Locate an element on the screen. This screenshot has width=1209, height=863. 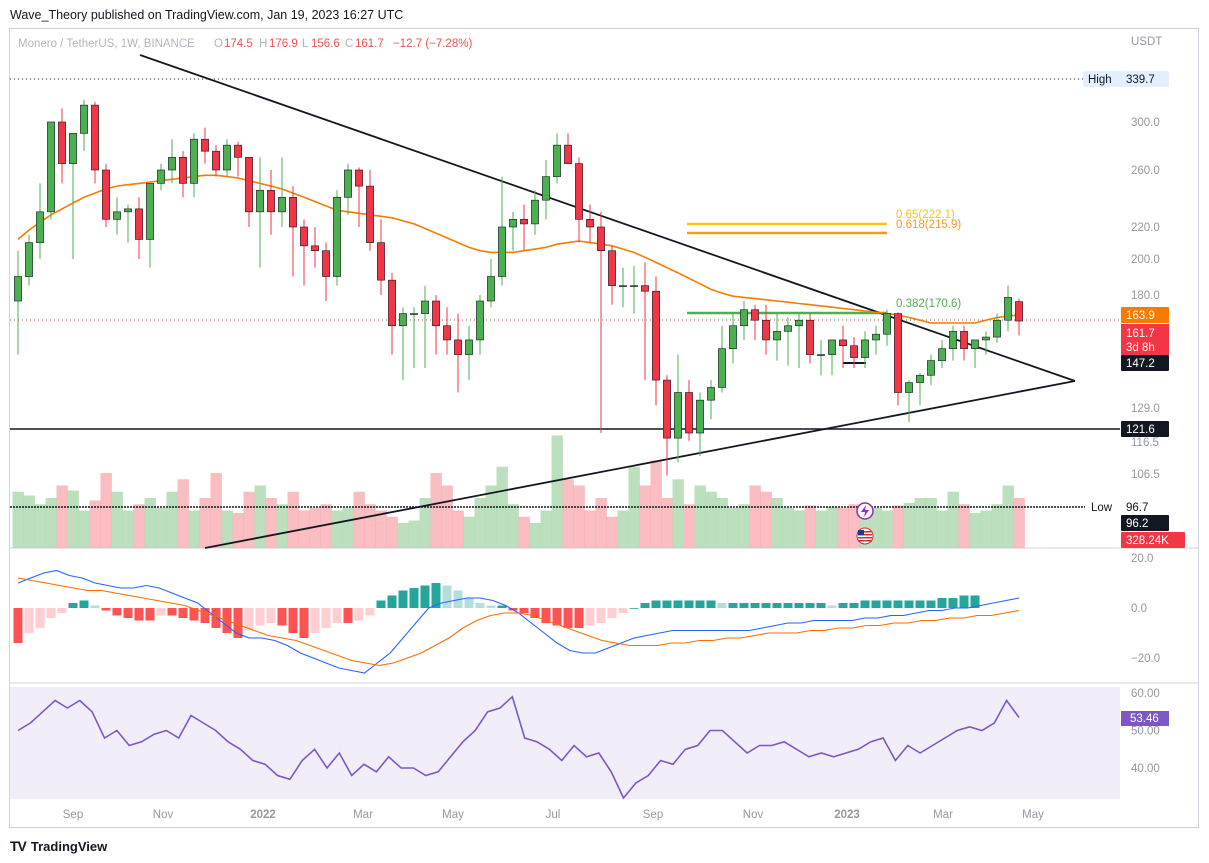
low-tag-label: Low is located at coordinates (1102, 508).